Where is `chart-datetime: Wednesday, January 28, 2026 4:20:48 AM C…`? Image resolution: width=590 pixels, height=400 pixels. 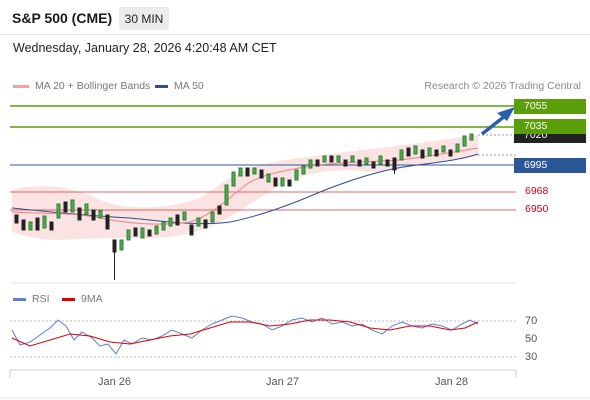 chart-datetime: Wednesday, January 28, 2026 4:20:48 AM C… is located at coordinates (145, 48).